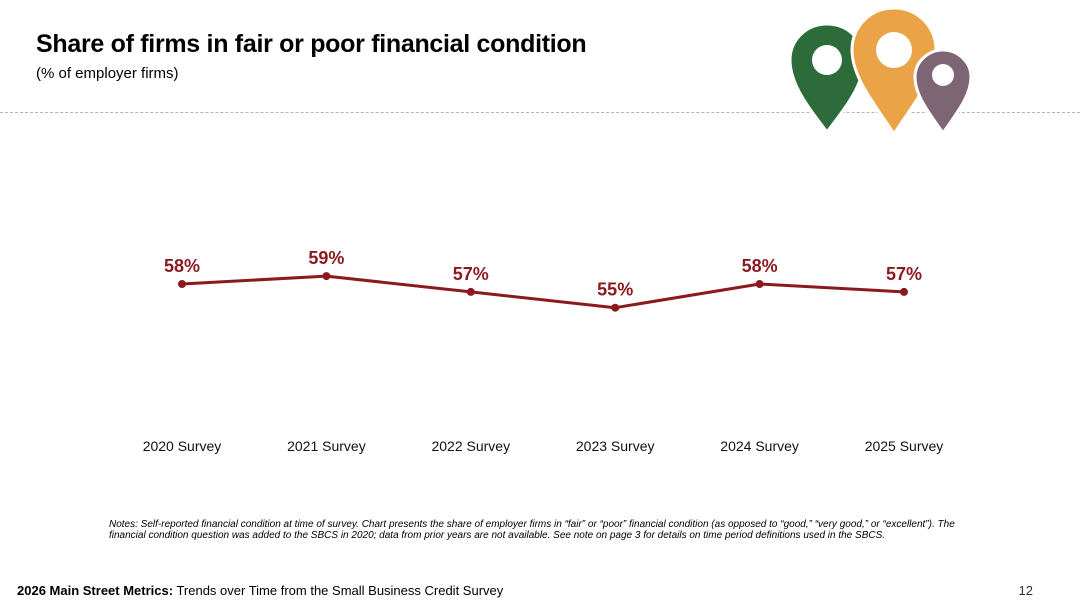  Describe the element at coordinates (615, 446) in the screenshot. I see `x-tick-label: 2023 Survey` at that location.